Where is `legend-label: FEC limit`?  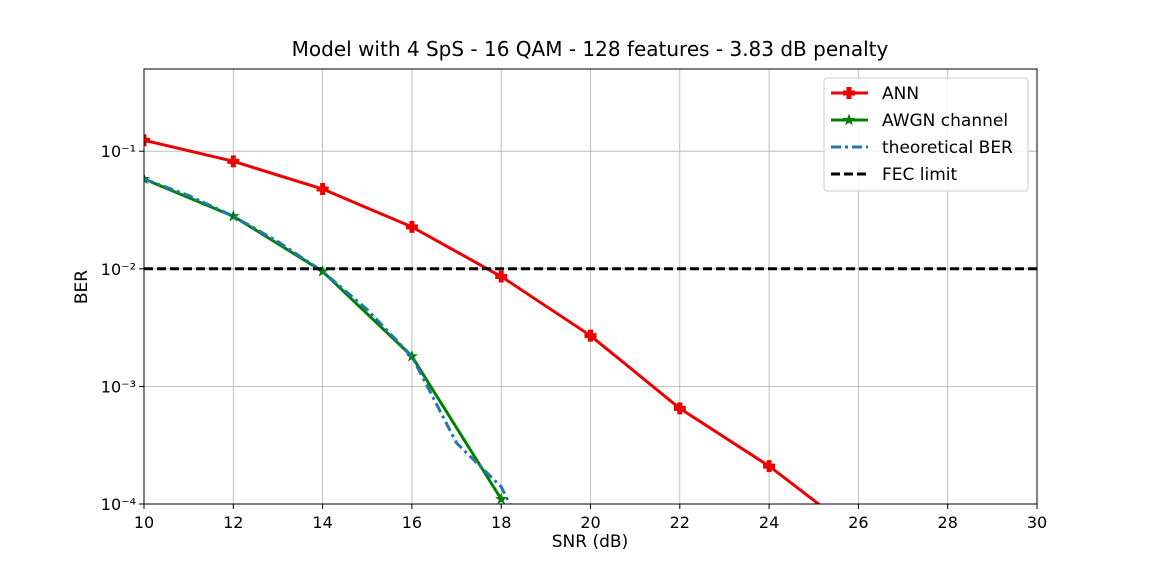
legend-label: FEC limit is located at coordinates (920, 175).